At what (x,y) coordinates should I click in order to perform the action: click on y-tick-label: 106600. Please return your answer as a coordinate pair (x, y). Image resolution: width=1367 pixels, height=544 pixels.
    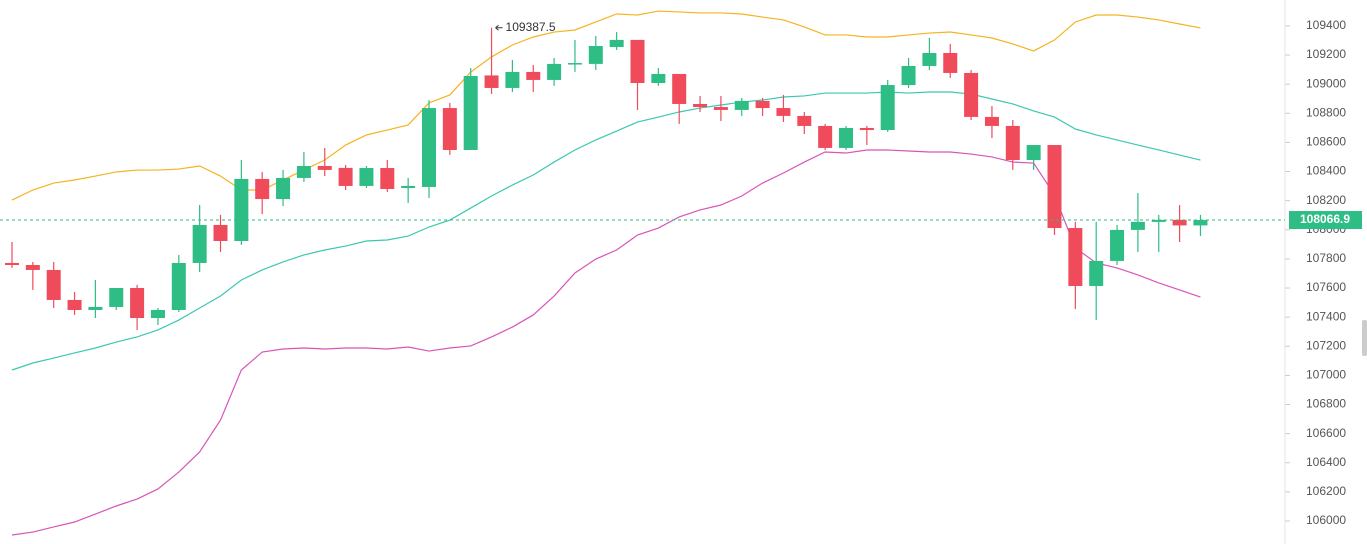
    Looking at the image, I should click on (1326, 433).